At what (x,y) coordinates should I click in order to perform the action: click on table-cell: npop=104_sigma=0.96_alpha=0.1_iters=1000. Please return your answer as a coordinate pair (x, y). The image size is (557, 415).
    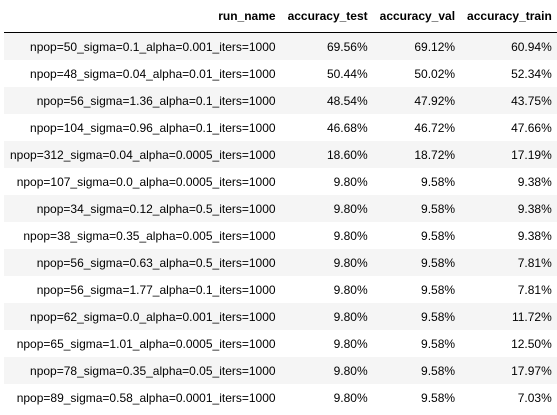
    Looking at the image, I should click on (153, 127).